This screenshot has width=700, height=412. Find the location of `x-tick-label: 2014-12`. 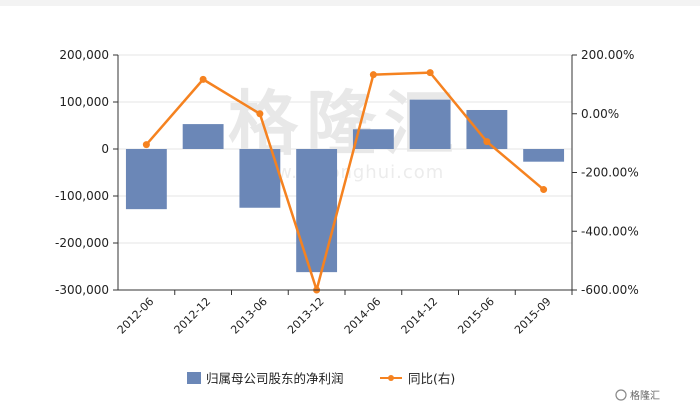

x-tick-label: 2014-12 is located at coordinates (420, 316).